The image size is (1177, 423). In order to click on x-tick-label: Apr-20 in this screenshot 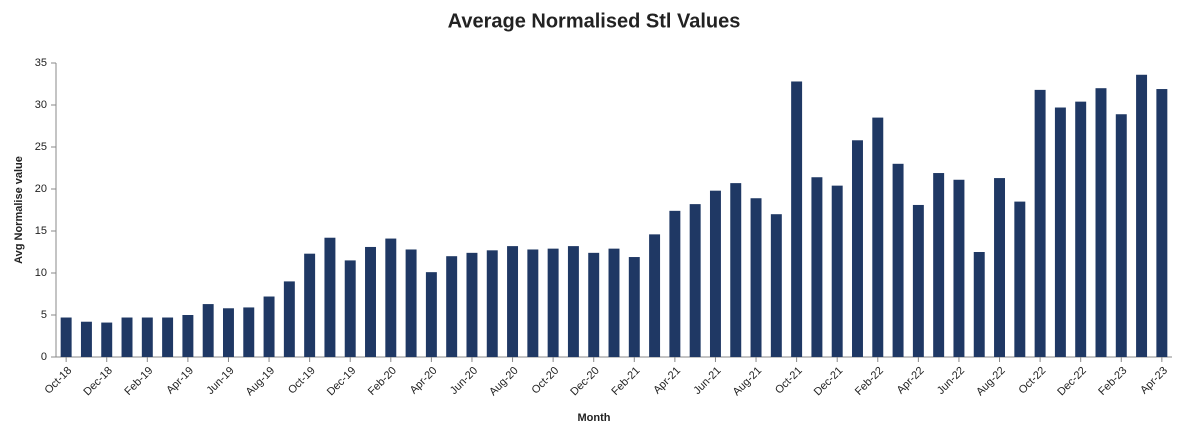, I will do `click(424, 381)`.